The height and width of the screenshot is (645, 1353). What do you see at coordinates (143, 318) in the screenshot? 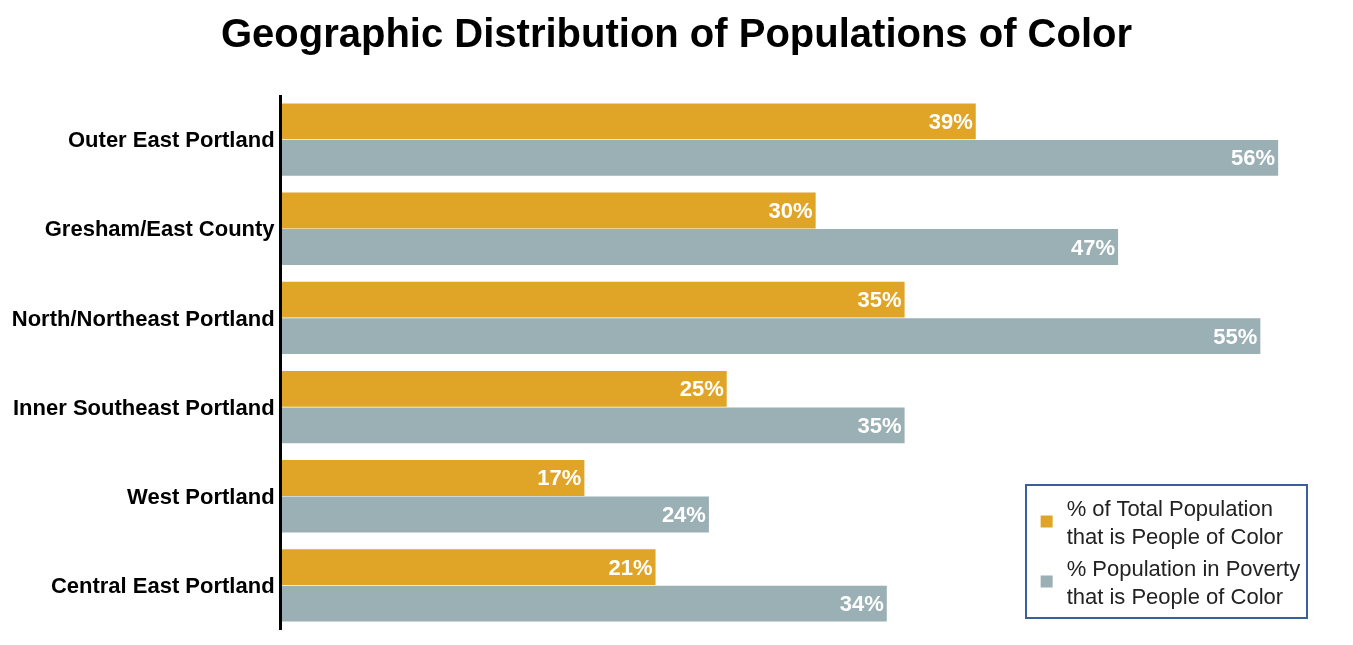
I see `y-tick-label: North/Northeast Portland` at bounding box center [143, 318].